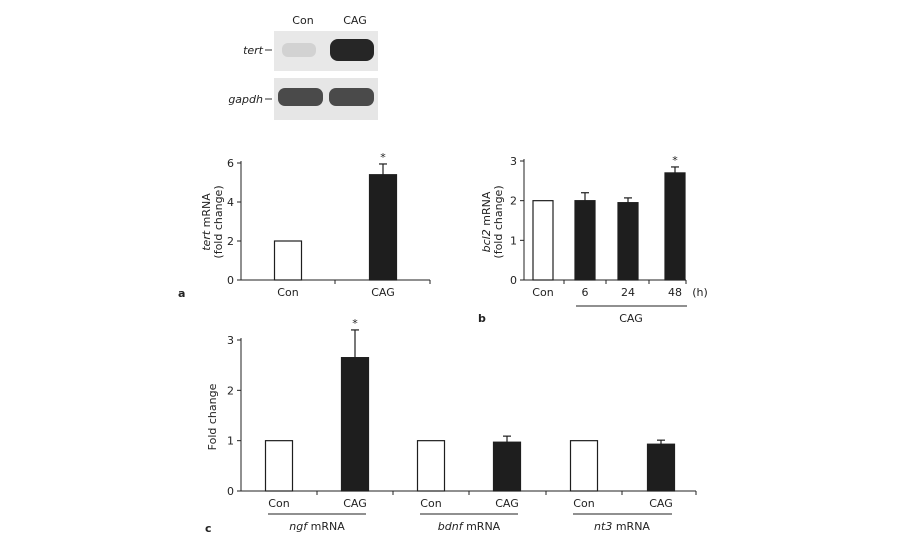 The width and height of the screenshot is (920, 550). I want to click on blot-tert-band-cag, so click(352, 50).